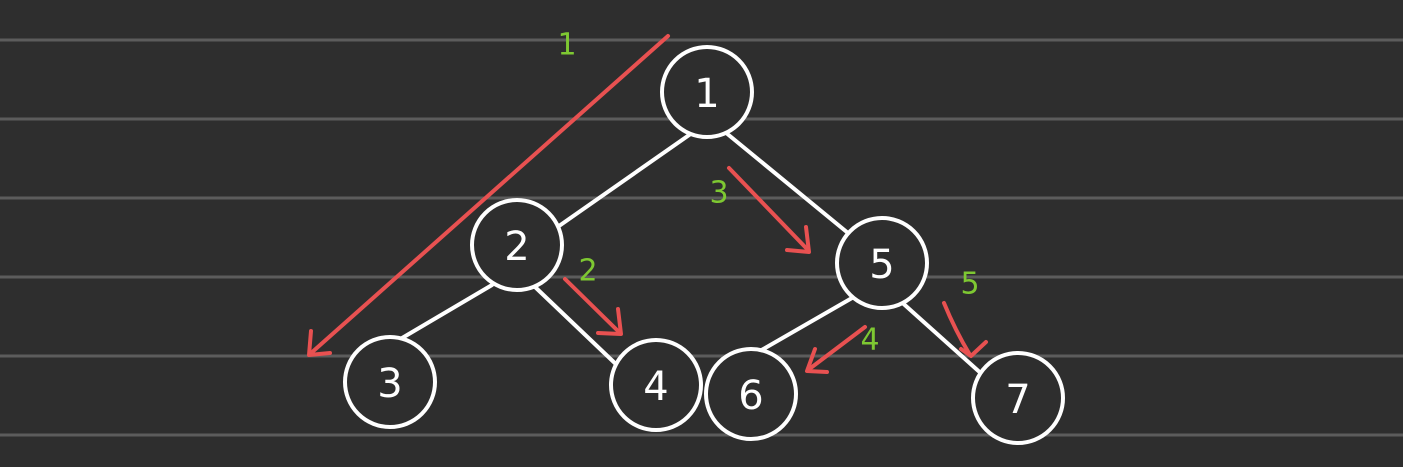 This screenshot has width=1403, height=467. What do you see at coordinates (566, 45) in the screenshot?
I see `step-label-1: 1` at bounding box center [566, 45].